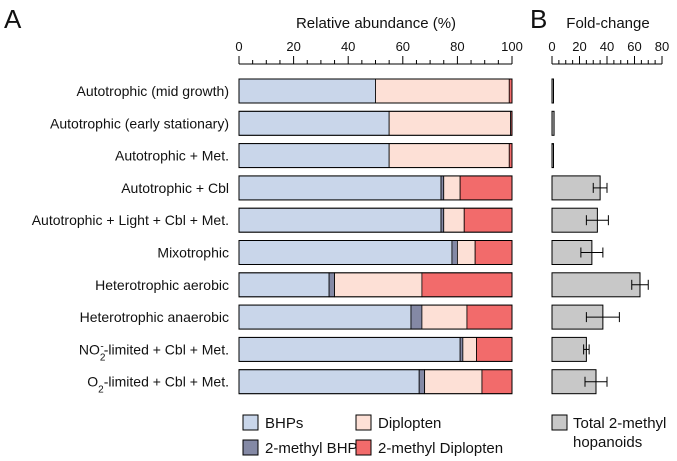 The width and height of the screenshot is (677, 461). I want to click on tick-label-a: 60, so click(403, 46).